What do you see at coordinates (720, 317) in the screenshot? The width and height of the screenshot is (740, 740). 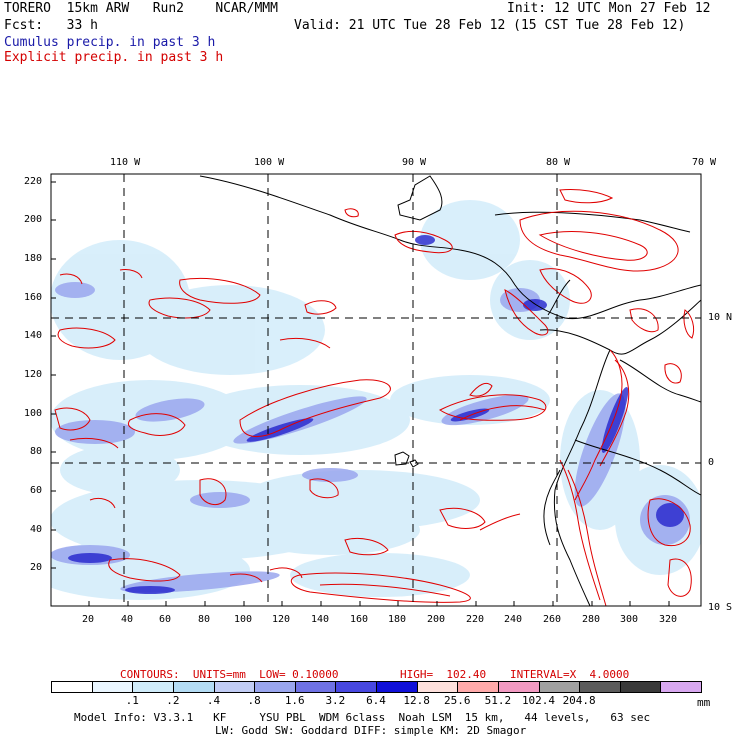 I see `lat-label-10n: 10 N` at bounding box center [720, 317].